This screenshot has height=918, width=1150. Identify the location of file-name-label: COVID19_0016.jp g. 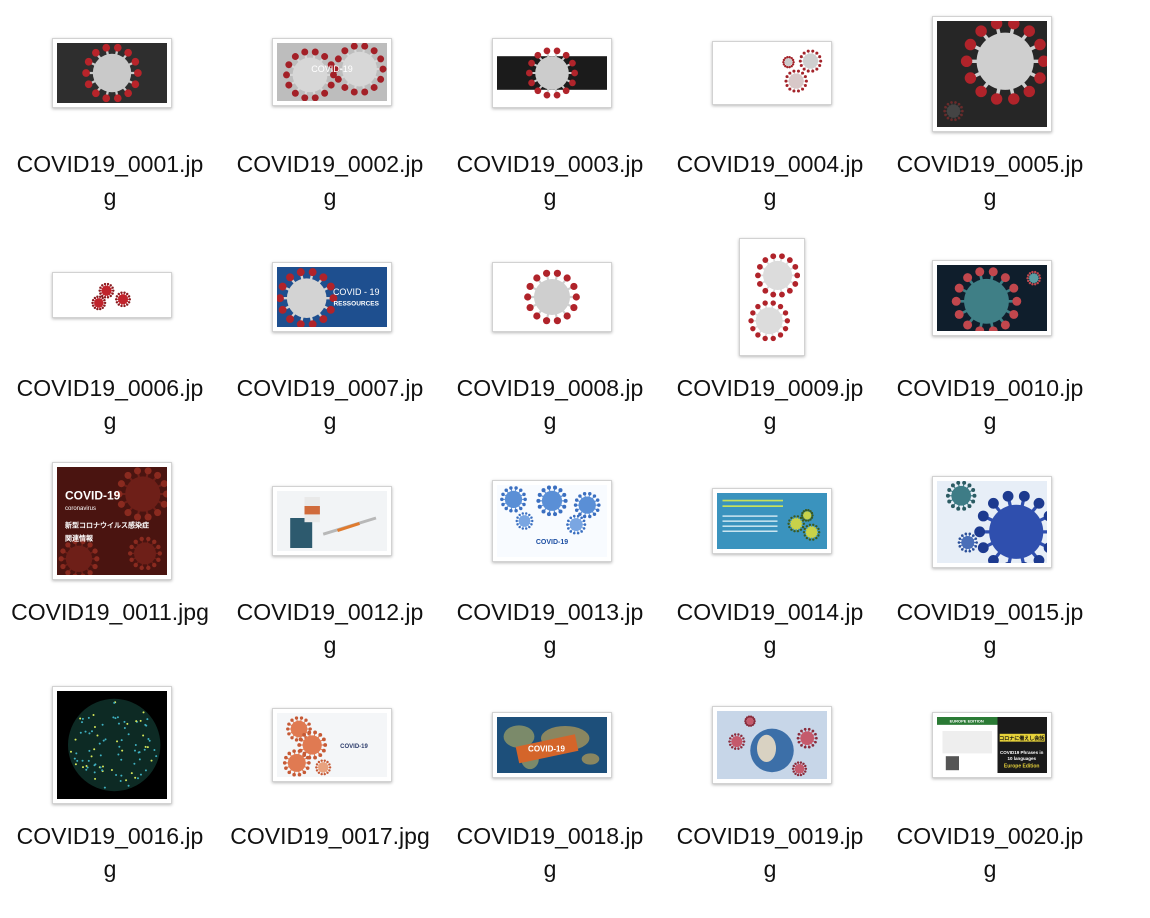
(110, 853).